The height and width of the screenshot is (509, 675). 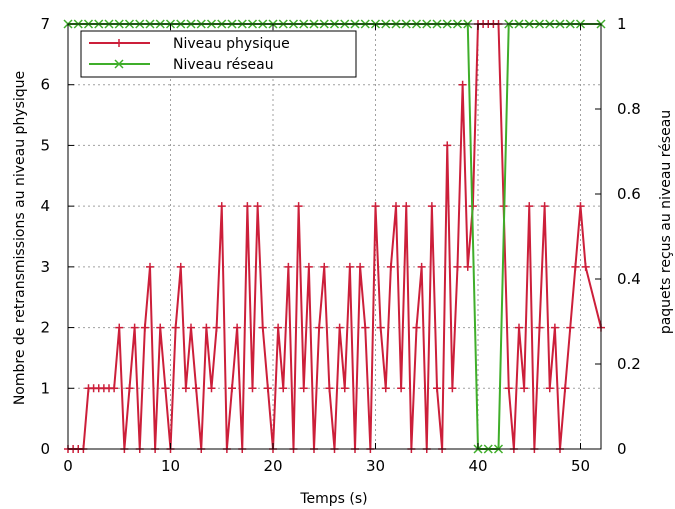 What do you see at coordinates (333, 499) in the screenshot?
I see `x-axis-label: Temps (s)` at bounding box center [333, 499].